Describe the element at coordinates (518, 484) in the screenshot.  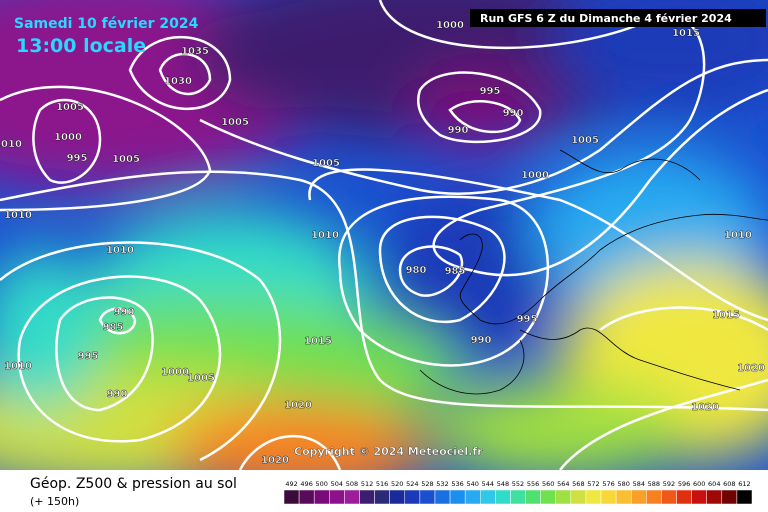
I see `scale-label: 552` at that location.